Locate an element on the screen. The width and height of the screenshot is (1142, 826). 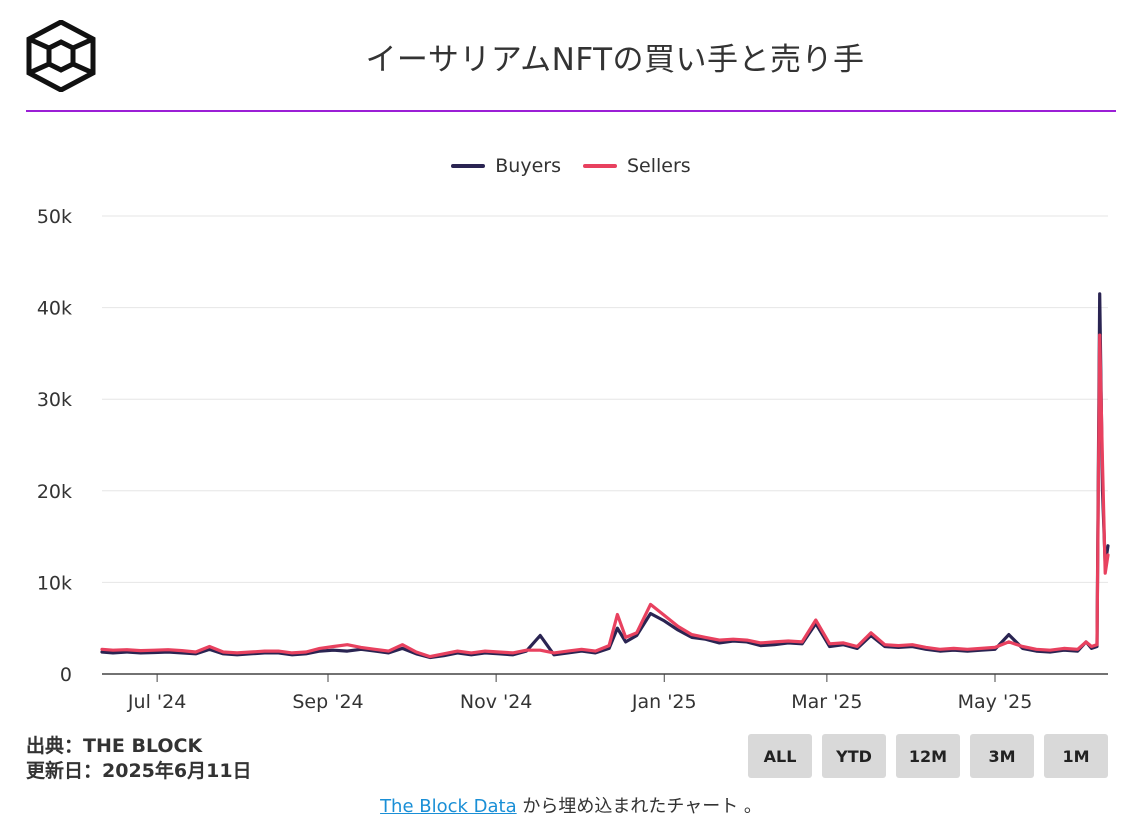
range-button-1m: 1M is located at coordinates (1076, 756).